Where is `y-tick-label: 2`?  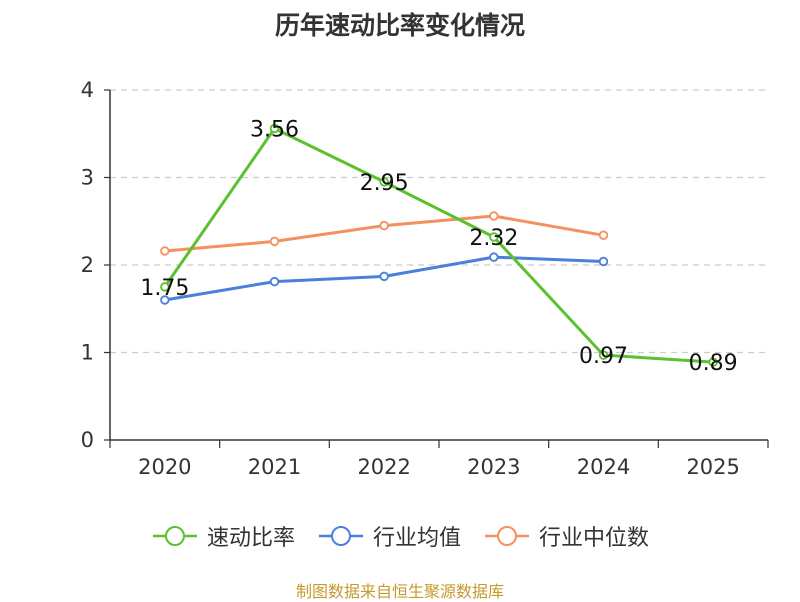 y-tick-label: 2 is located at coordinates (87, 265).